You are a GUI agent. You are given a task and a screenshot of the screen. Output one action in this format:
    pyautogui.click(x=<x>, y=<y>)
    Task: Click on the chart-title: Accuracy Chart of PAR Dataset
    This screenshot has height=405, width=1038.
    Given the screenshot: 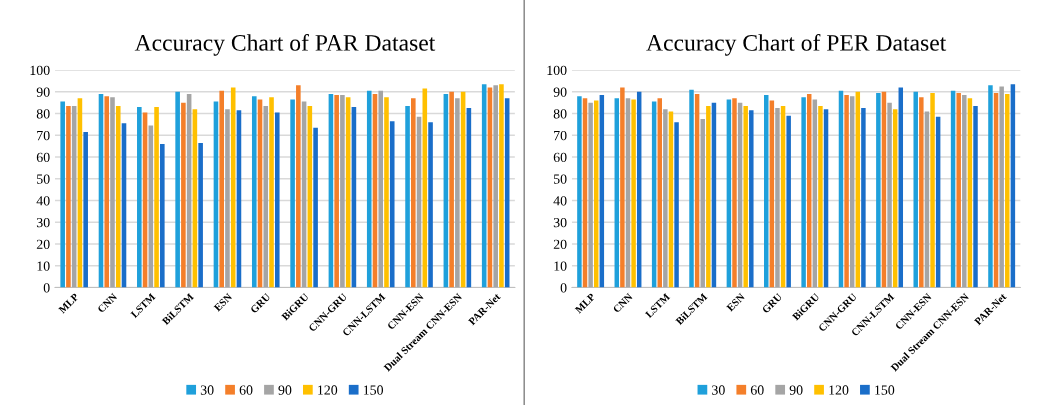 What is the action you would take?
    pyautogui.click(x=285, y=45)
    